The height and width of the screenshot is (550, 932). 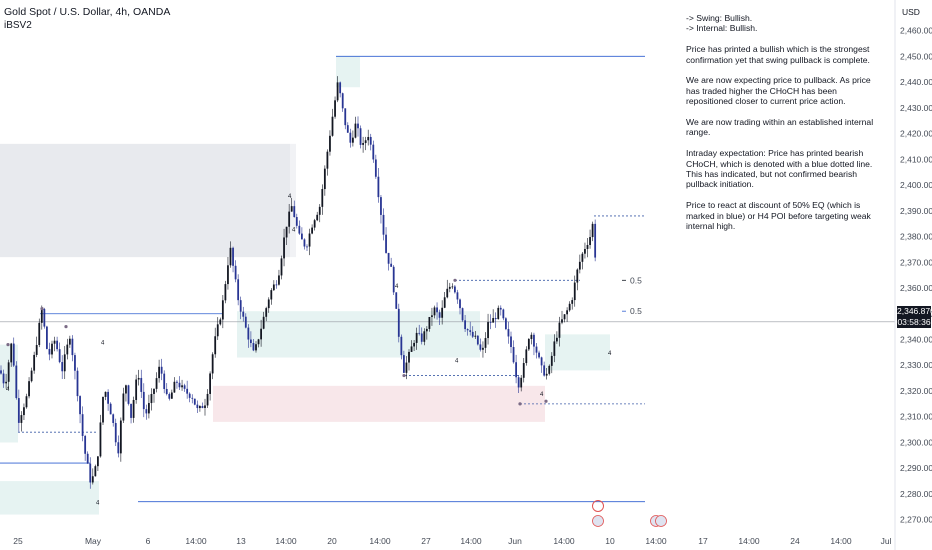 I want to click on structure-marker: 4, so click(x=290, y=197).